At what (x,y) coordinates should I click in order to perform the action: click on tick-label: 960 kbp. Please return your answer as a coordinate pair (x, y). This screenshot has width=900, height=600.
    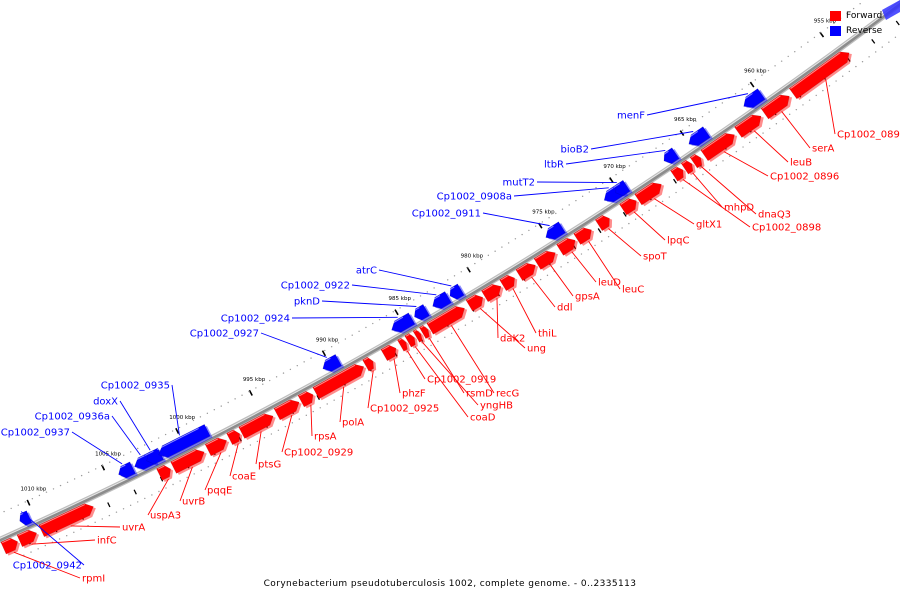
    Looking at the image, I should click on (755, 72).